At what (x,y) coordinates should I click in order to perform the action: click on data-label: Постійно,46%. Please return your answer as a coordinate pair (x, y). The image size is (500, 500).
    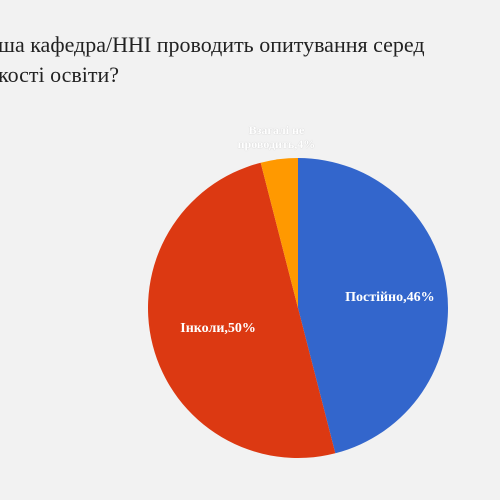
    Looking at the image, I should click on (390, 297).